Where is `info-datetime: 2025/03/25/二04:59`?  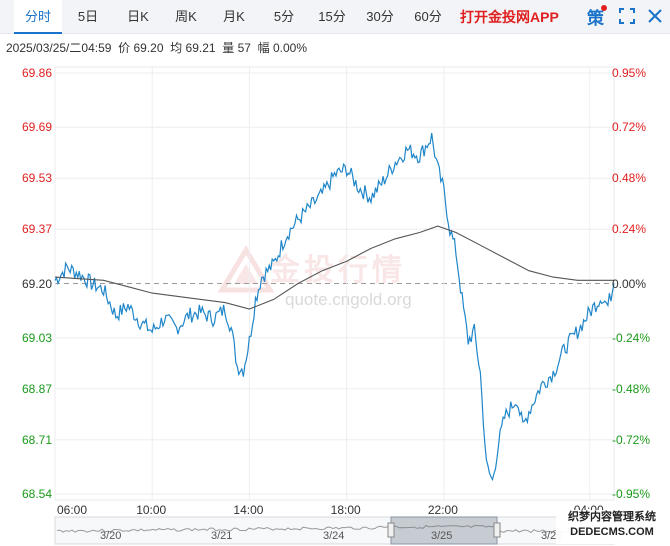
info-datetime: 2025/03/25/二04:59 is located at coordinates (59, 48).